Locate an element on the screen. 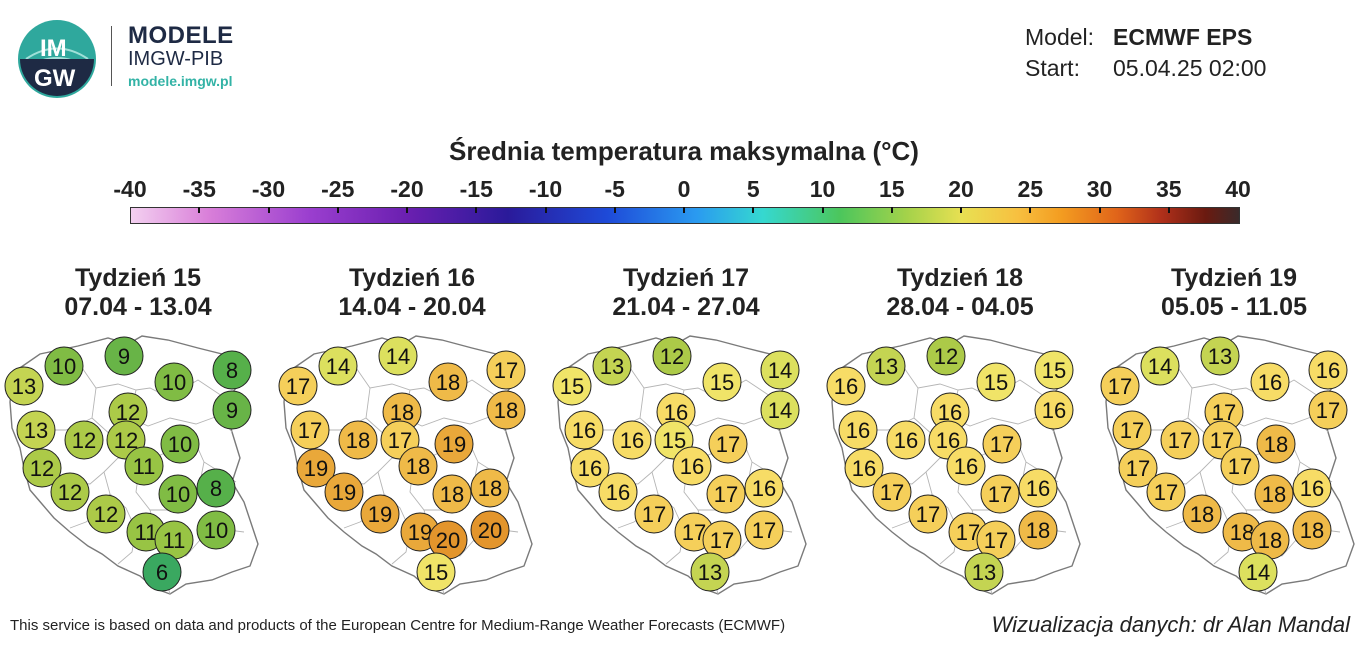 The image size is (1368, 648). scale-label: -5 is located at coordinates (614, 189).